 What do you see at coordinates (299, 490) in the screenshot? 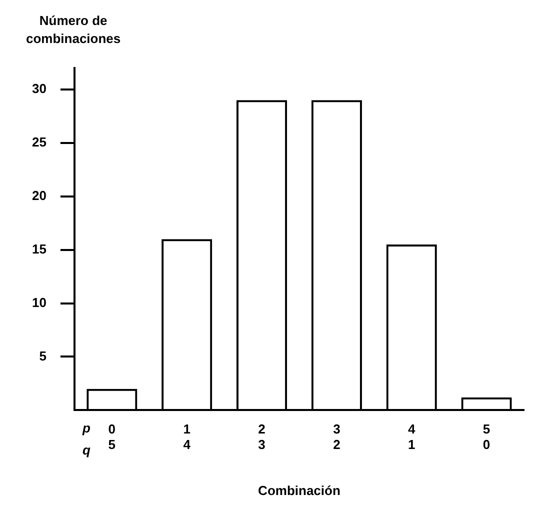
I see `x-axis-title: Combinación` at bounding box center [299, 490].